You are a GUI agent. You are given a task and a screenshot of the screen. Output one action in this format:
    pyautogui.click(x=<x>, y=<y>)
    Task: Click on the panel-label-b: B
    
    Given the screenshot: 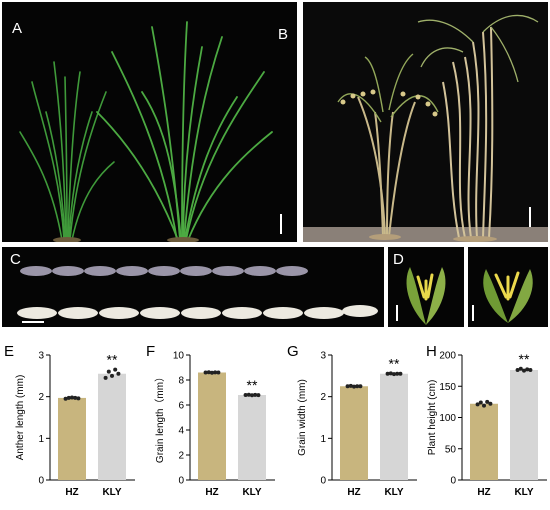 What is the action you would take?
    pyautogui.click(x=283, y=34)
    